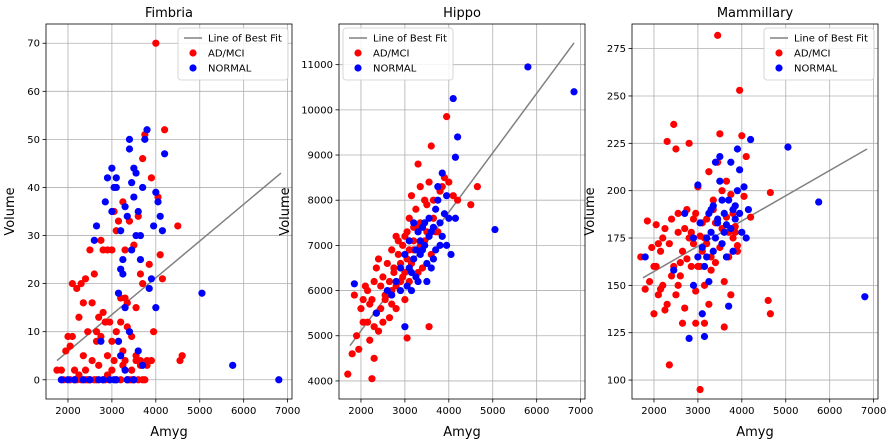  I want to click on x-tick-label: 3000, so click(404, 411).